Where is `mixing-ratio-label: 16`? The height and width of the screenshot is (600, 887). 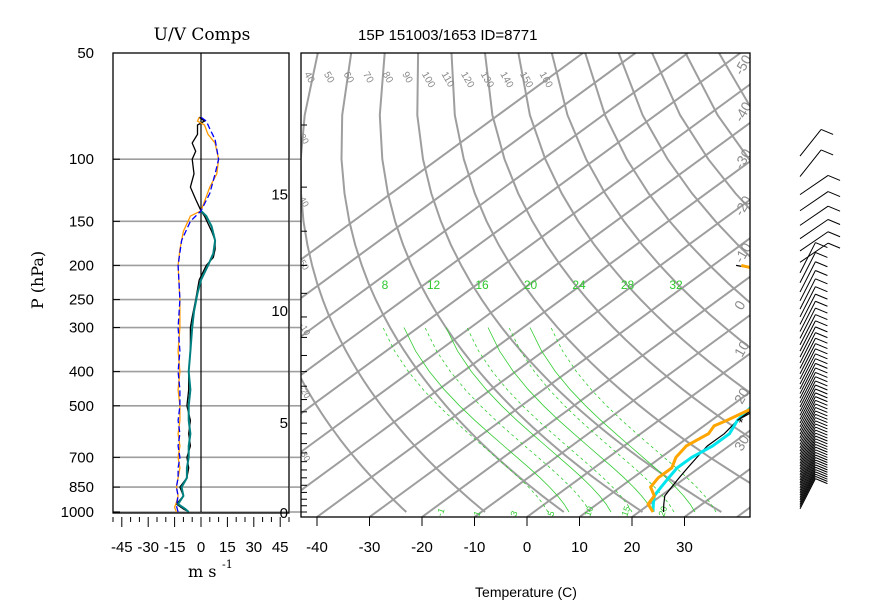
mixing-ratio-label: 16 is located at coordinates (482, 285).